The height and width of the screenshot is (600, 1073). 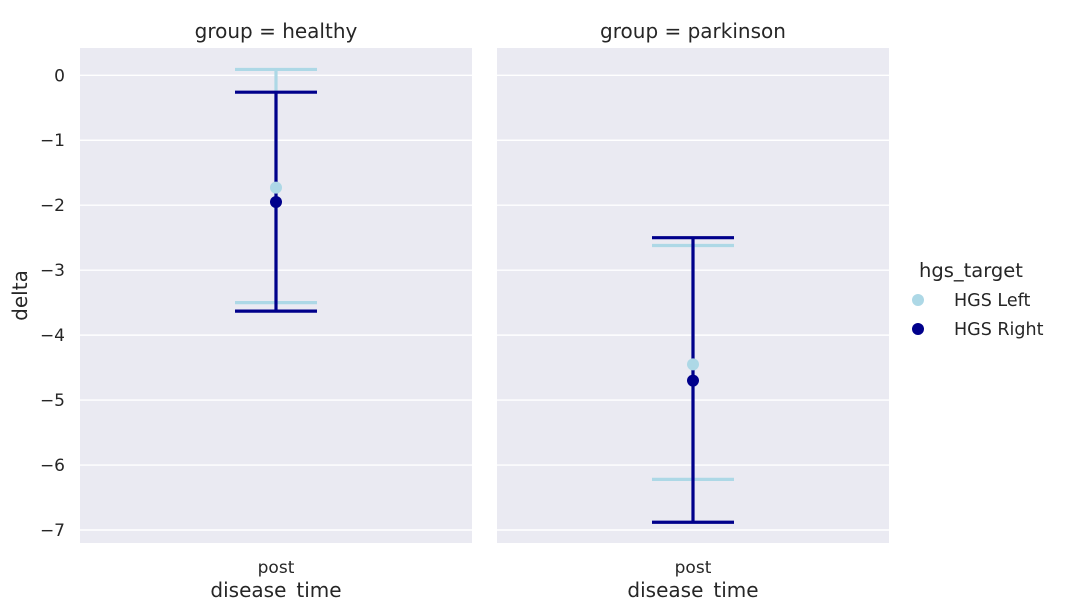 I want to click on y-tick-label: −1, so click(x=52, y=141).